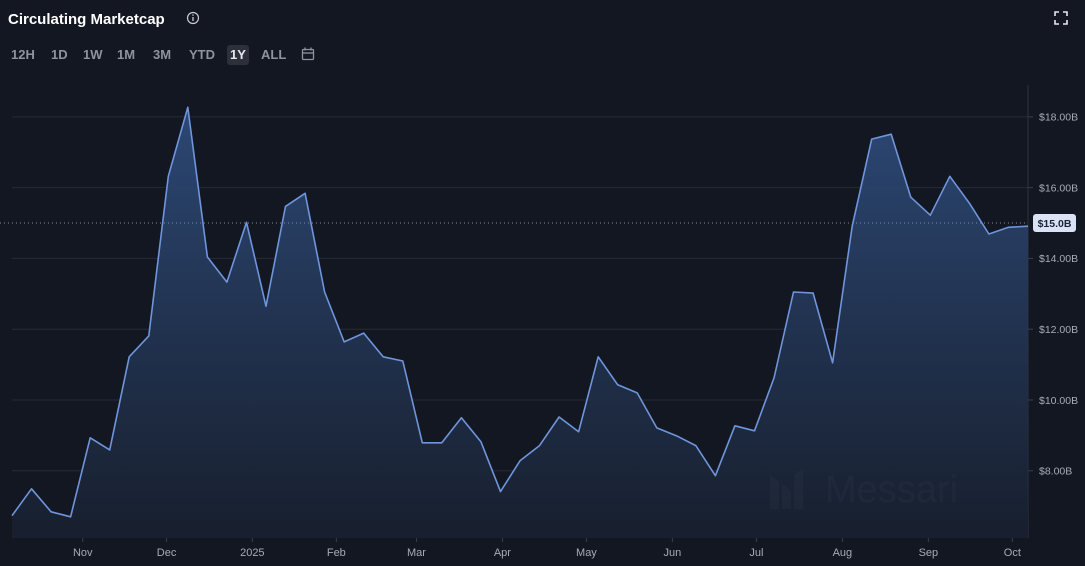 This screenshot has width=1085, height=566. I want to click on calendar-icon, so click(308, 54).